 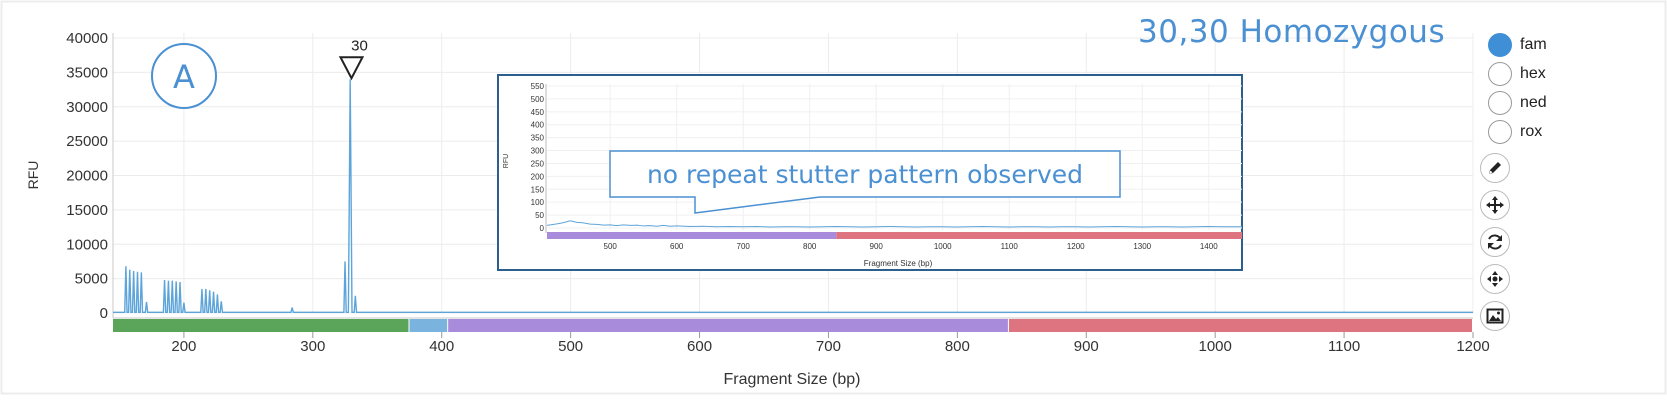 I want to click on inset-x-tick-label: 700, so click(x=744, y=246).